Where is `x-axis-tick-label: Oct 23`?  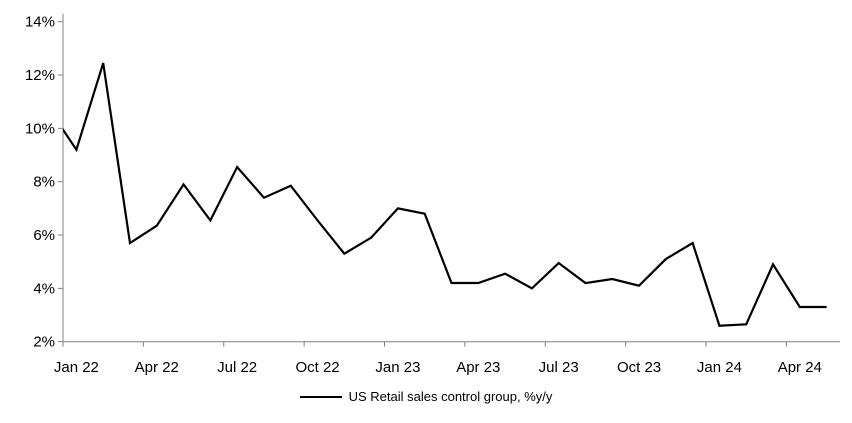
x-axis-tick-label: Oct 23 is located at coordinates (639, 367).